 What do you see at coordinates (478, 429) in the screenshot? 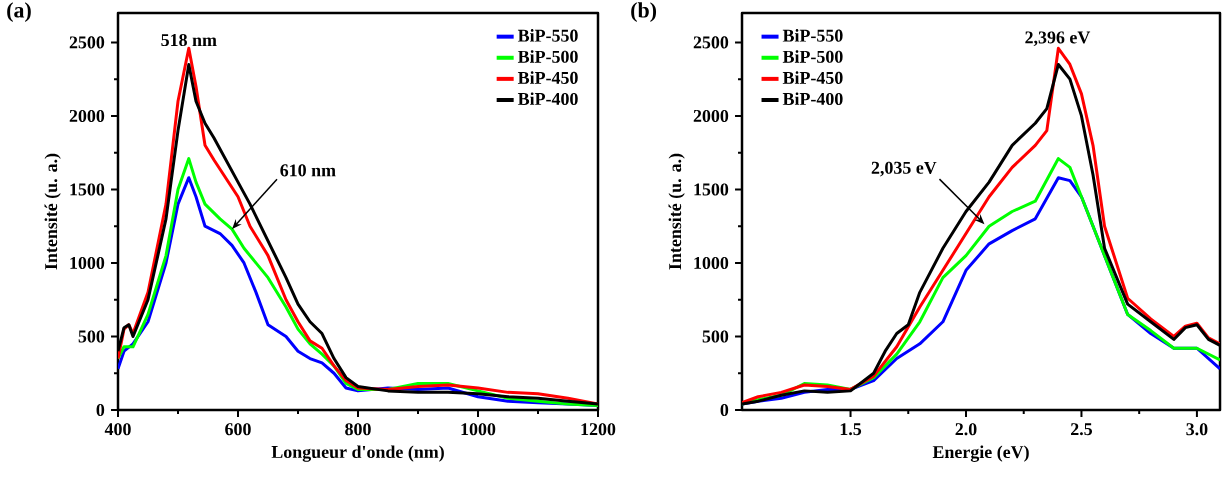
I see `x-tick-label: 1000` at bounding box center [478, 429].